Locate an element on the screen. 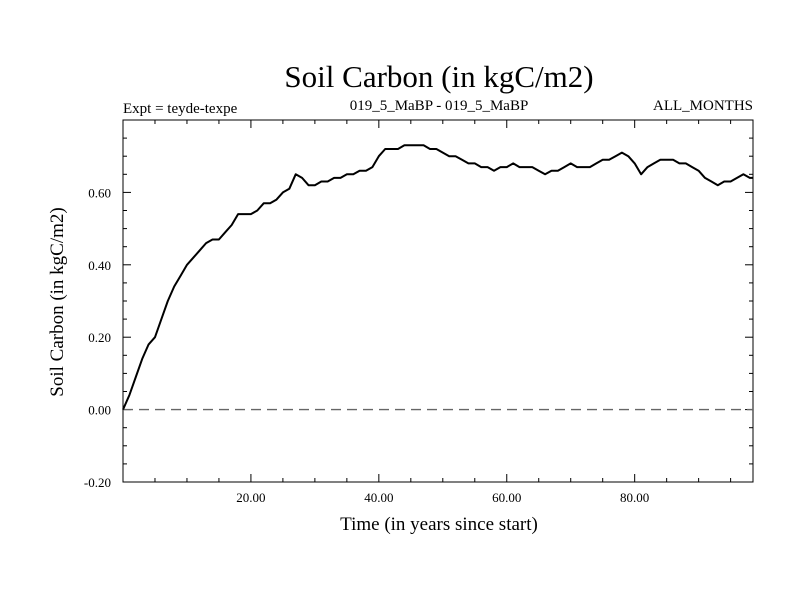 This screenshot has height=600, width=800. x-tick-label: 60.00 is located at coordinates (506, 497).